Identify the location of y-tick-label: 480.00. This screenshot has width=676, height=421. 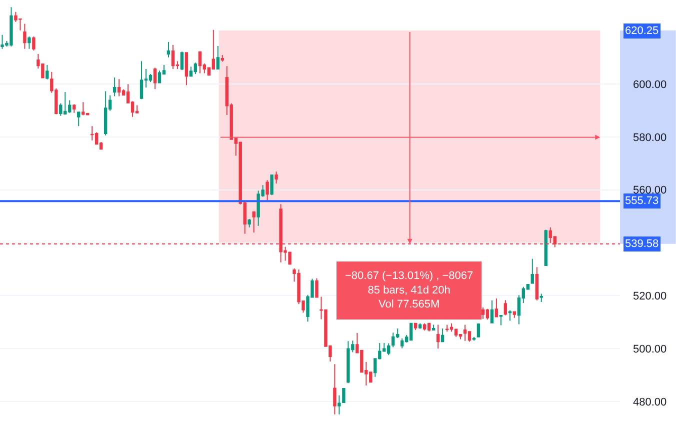
(650, 402).